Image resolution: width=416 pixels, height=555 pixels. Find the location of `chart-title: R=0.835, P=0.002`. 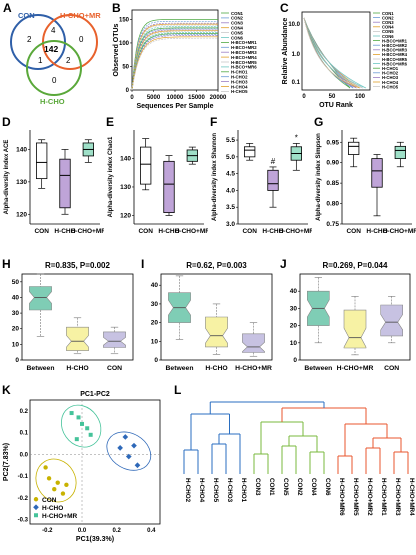

chart-title: R=0.835, P=0.002 is located at coordinates (77, 265).